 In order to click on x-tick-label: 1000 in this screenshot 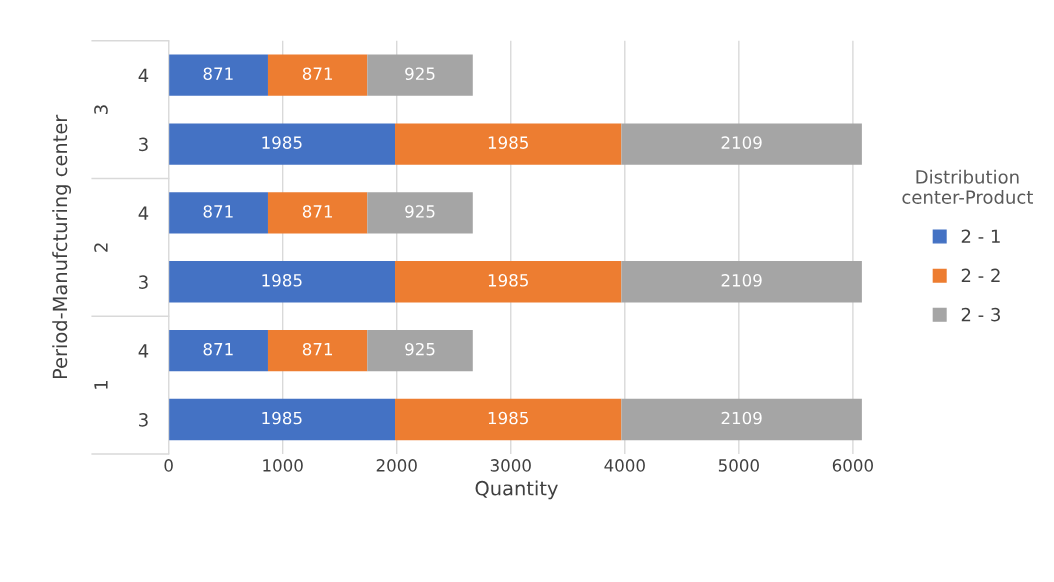, I will do `click(283, 465)`.